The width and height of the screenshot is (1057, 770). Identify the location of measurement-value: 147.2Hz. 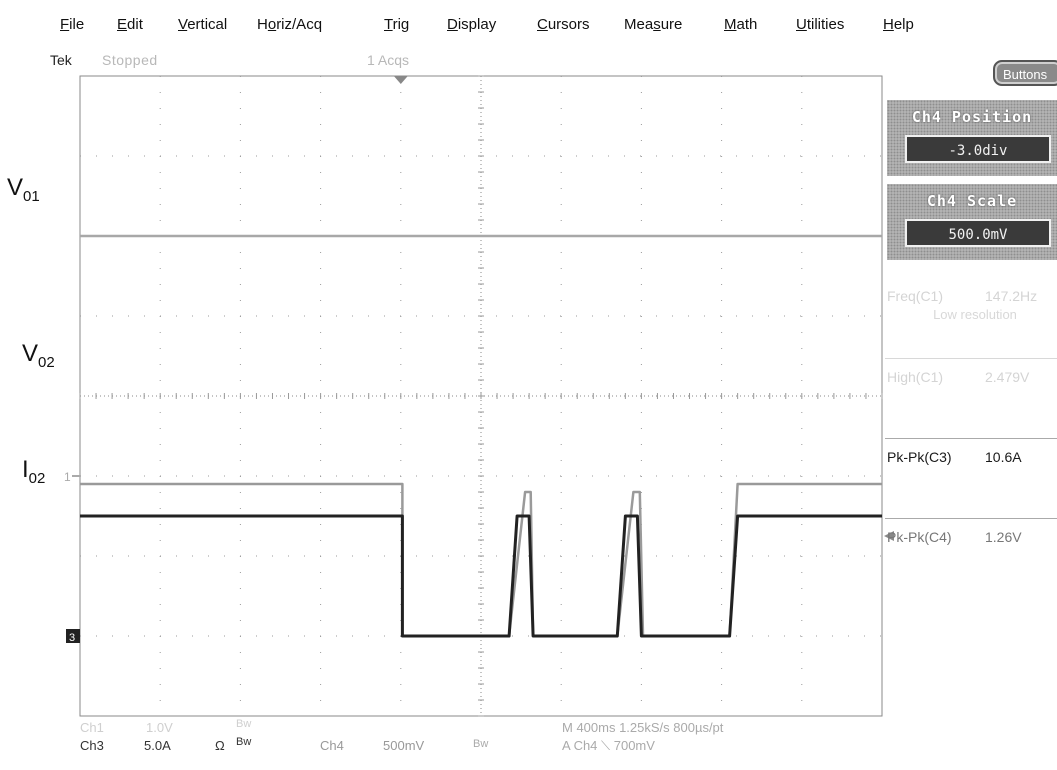
(1011, 296).